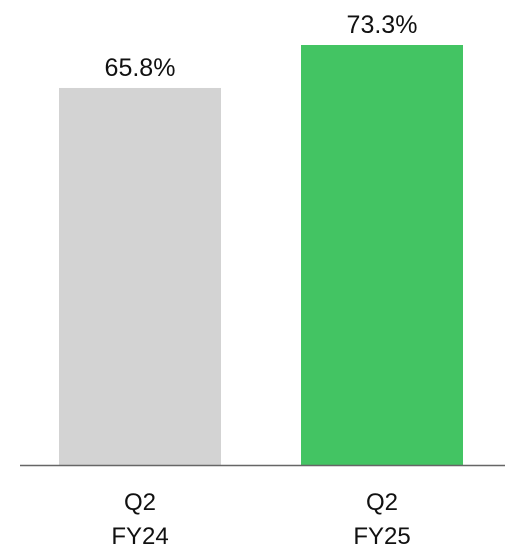  Describe the element at coordinates (261, 46) in the screenshot. I see `data-labels-group: 65.8% 73.3%` at that location.